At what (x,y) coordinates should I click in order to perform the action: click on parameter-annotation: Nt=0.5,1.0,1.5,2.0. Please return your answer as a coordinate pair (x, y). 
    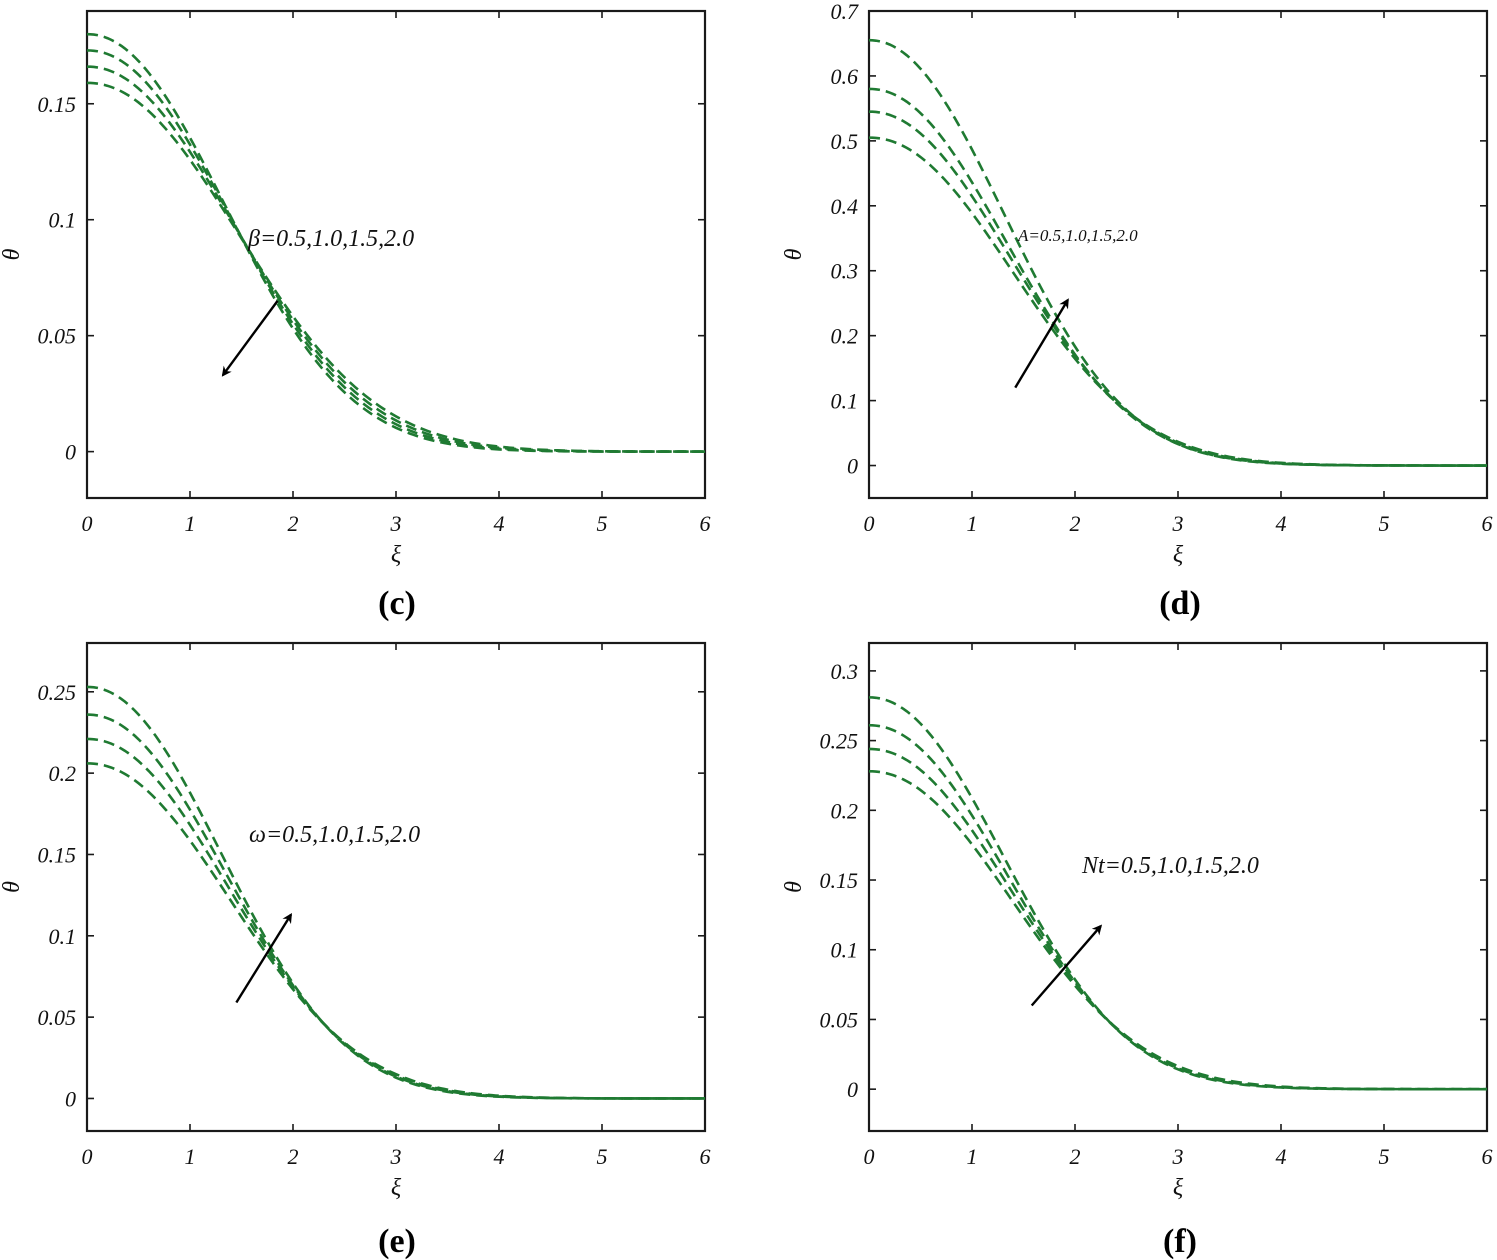
    Looking at the image, I should click on (1170, 866).